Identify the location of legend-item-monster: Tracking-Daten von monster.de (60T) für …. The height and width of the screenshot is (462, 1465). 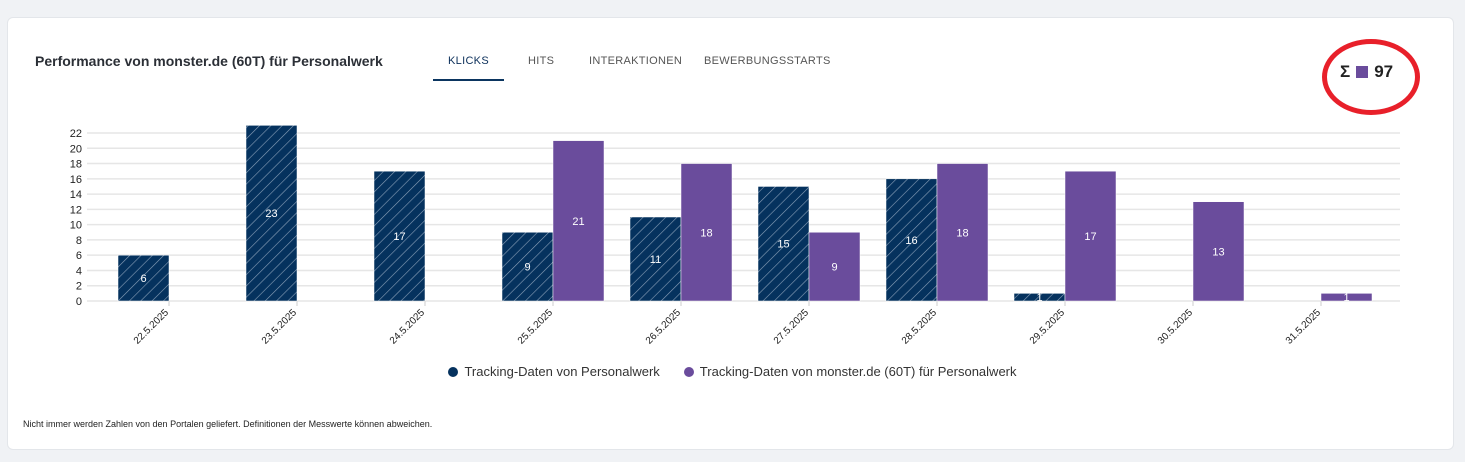
(850, 371).